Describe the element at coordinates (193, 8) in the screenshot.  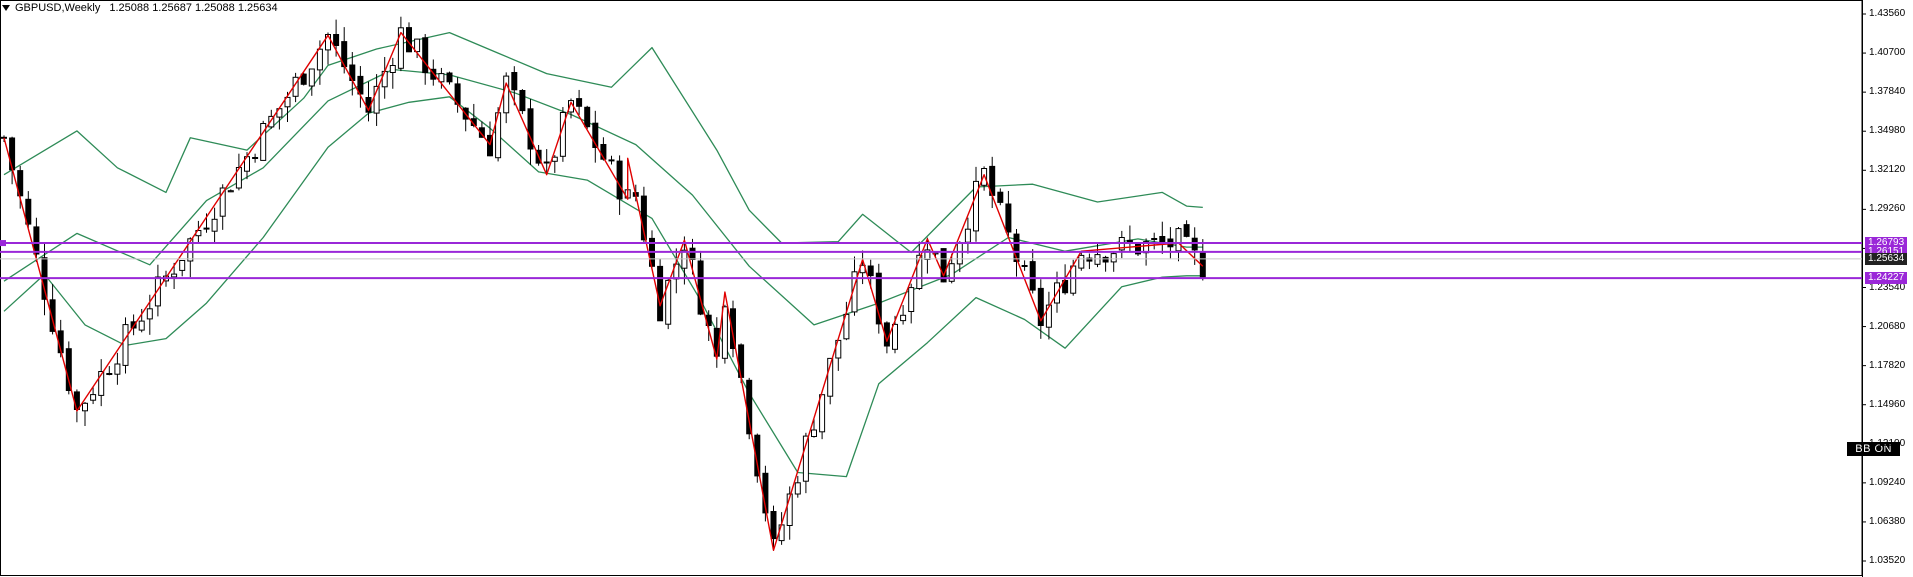
I see `ohlc-values: 1.25088 1.25687 1.25088 1.25634` at that location.